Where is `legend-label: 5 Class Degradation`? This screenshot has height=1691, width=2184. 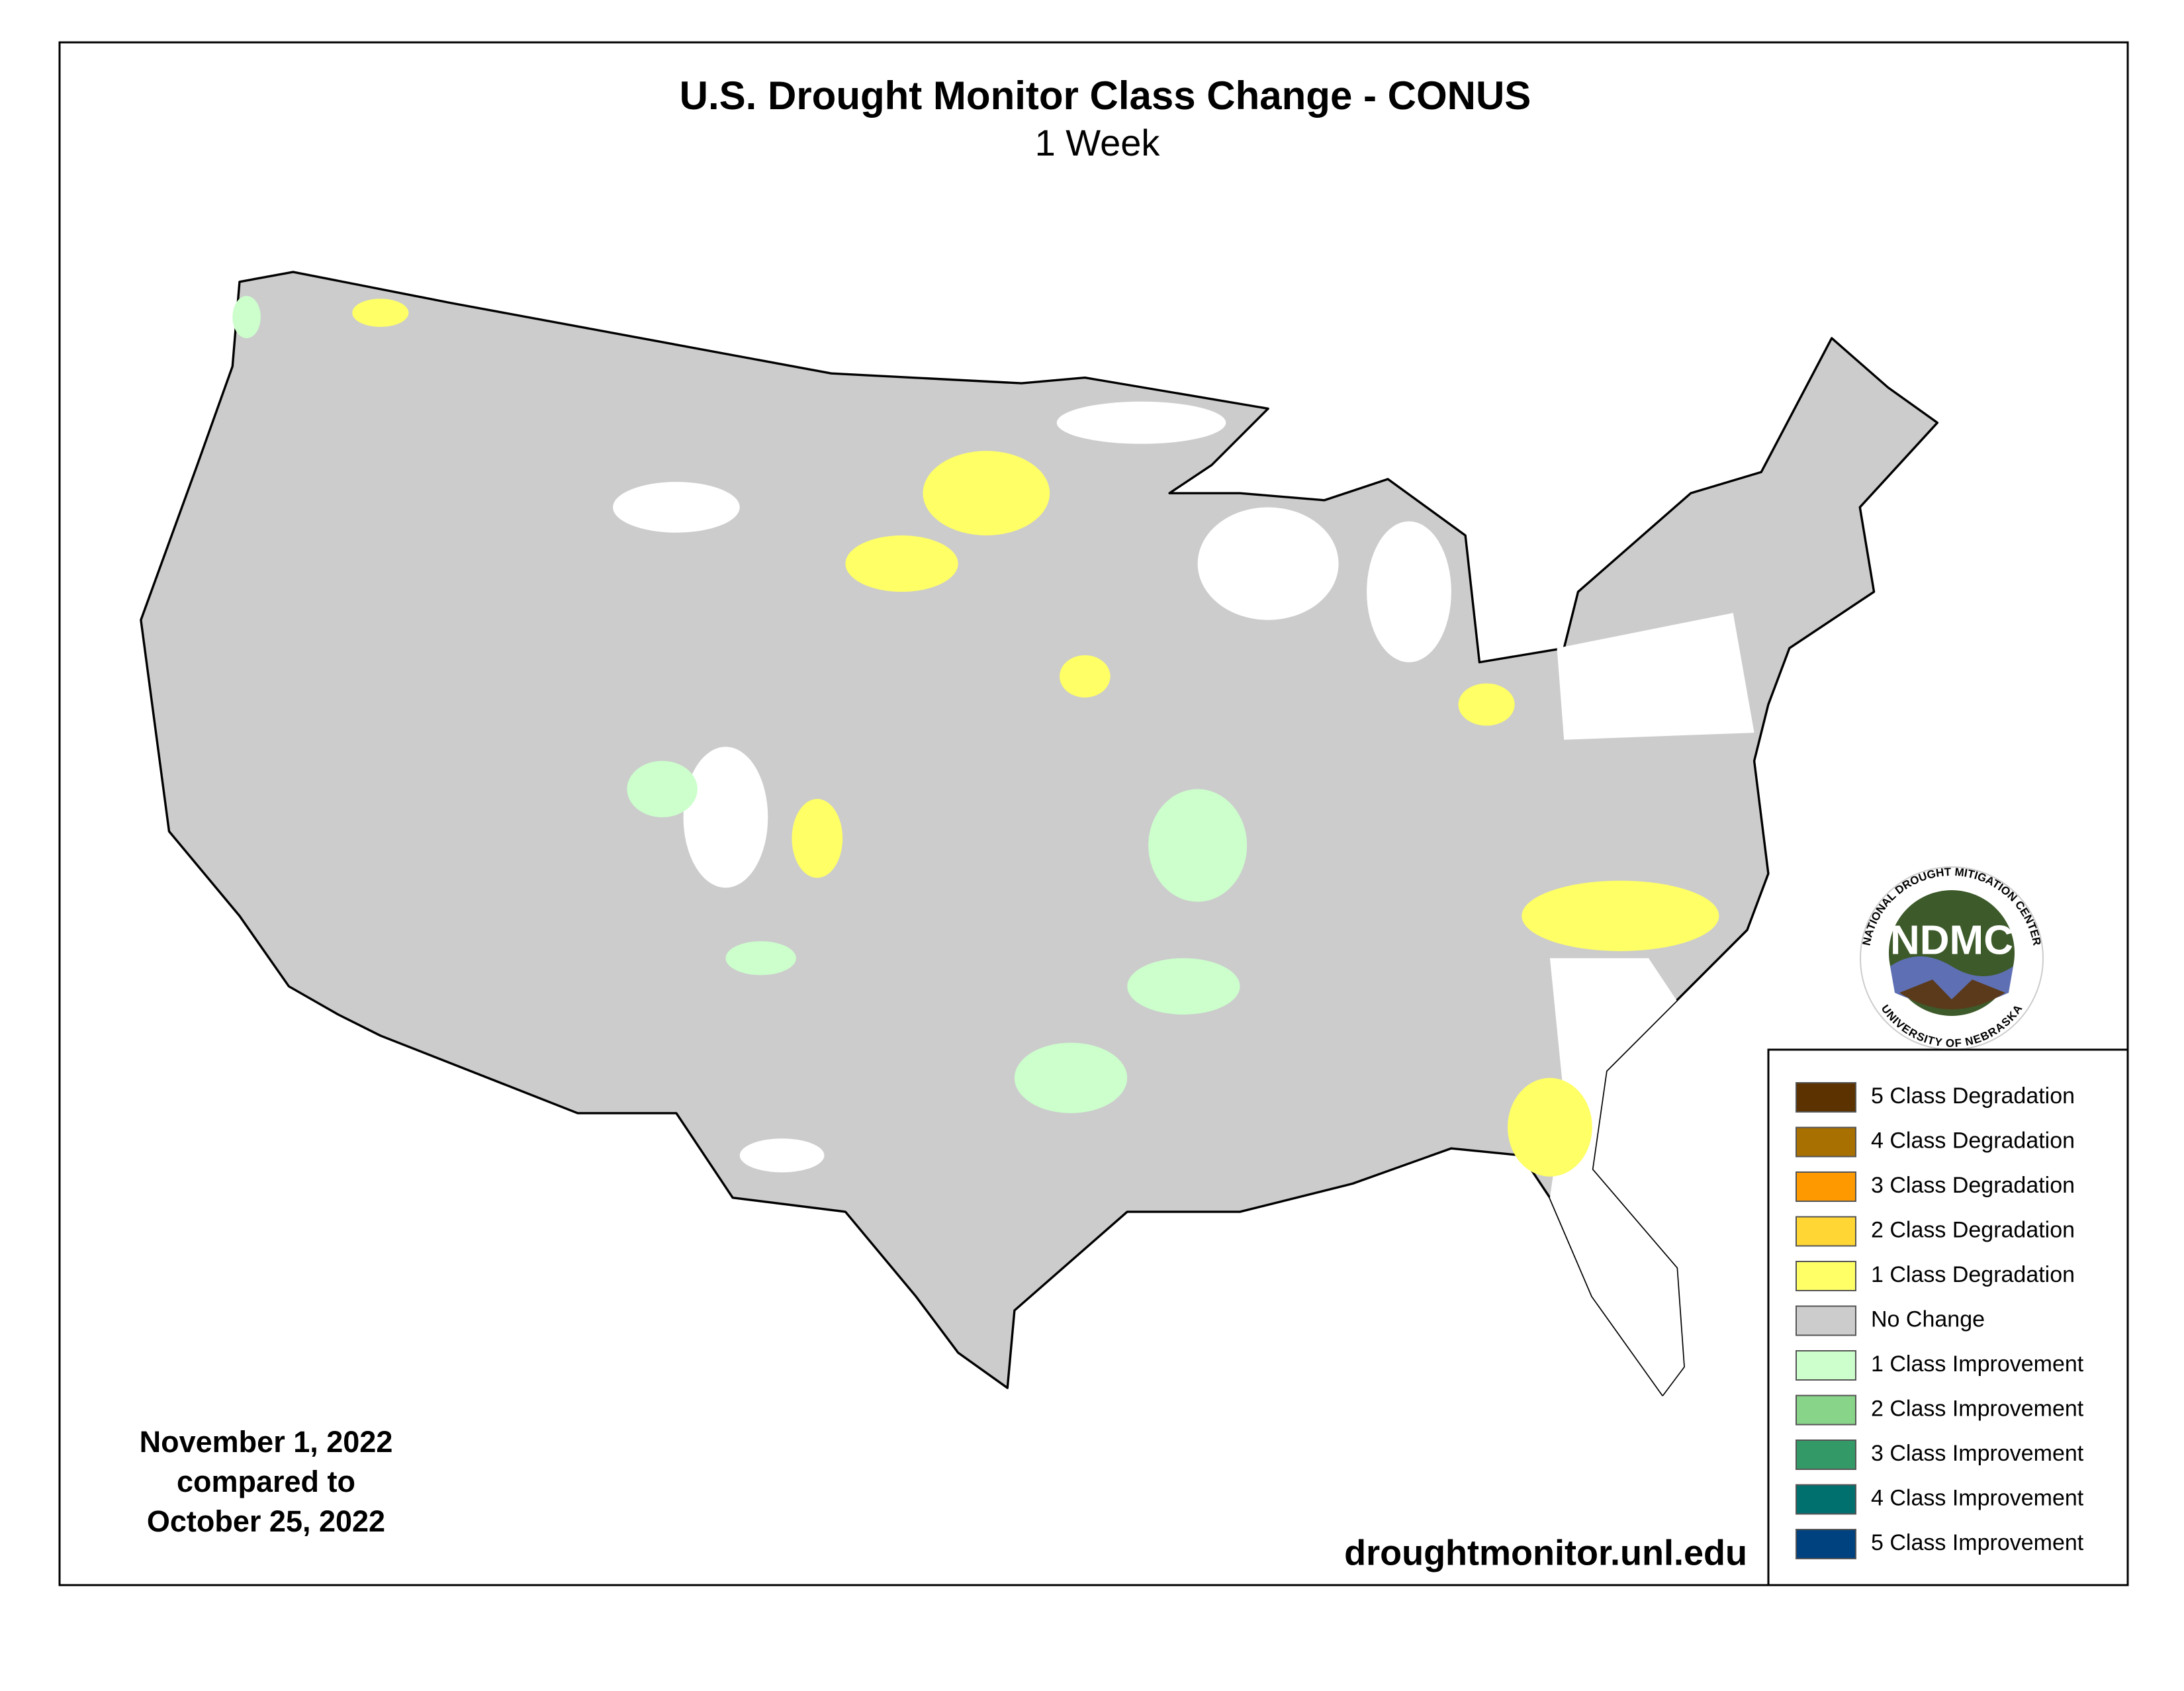
legend-label: 5 Class Degradation is located at coordinates (1973, 1096).